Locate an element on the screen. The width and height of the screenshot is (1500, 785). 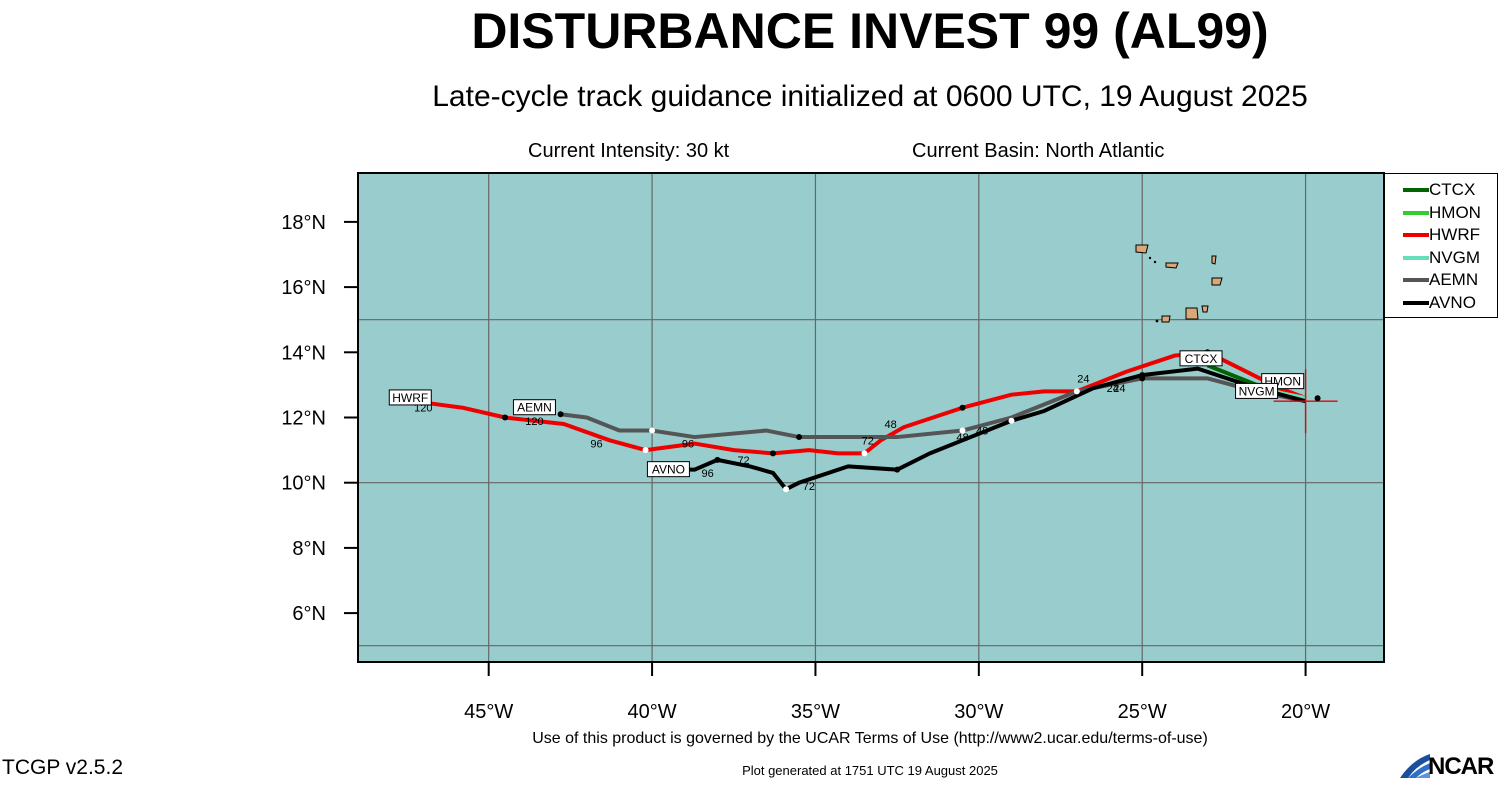
track-end-label: AVNO is located at coordinates (668, 470).